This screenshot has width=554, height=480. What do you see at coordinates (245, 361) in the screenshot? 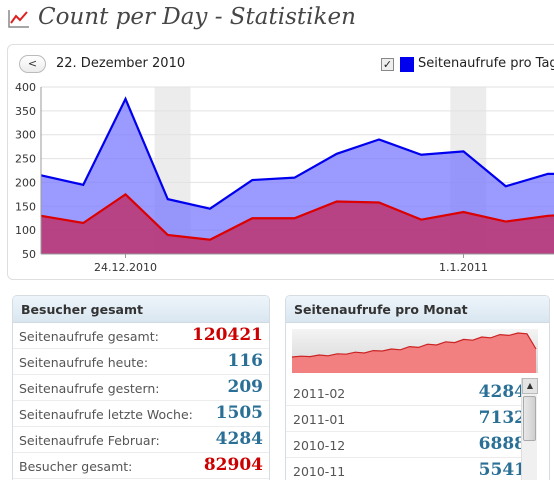
I see `stat-value: 116` at bounding box center [245, 361].